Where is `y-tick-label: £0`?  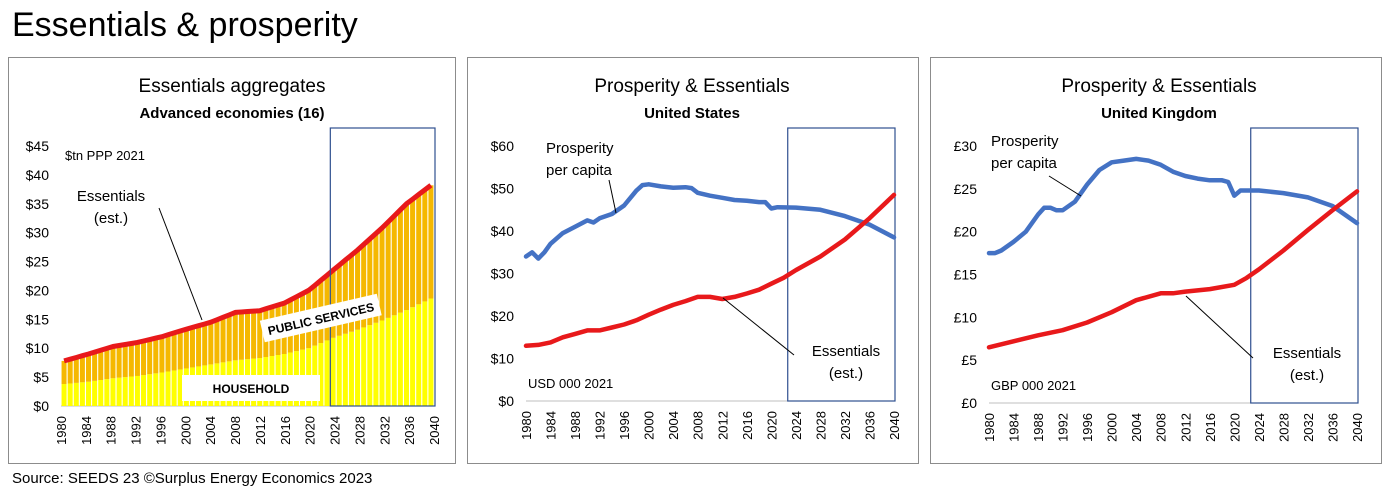
y-tick-label: £0 is located at coordinates (969, 403).